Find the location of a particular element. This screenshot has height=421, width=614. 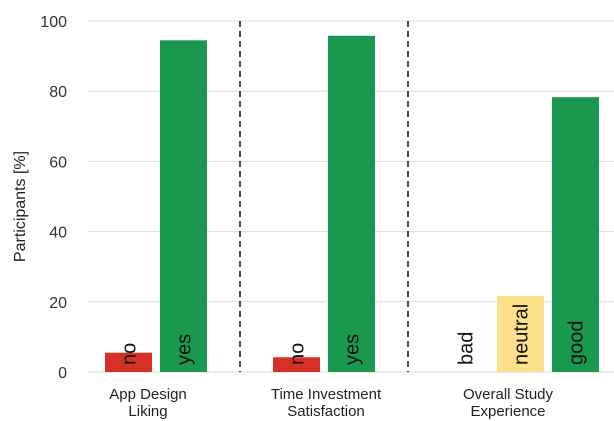

bar-label-neutral: neutral is located at coordinates (522, 334).